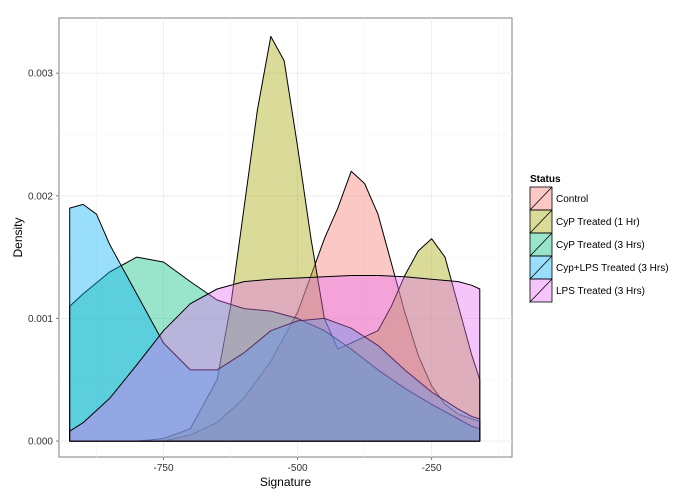 This screenshot has height=500, width=700. What do you see at coordinates (40, 74) in the screenshot?
I see `y-tick-label: 0.003` at bounding box center [40, 74].